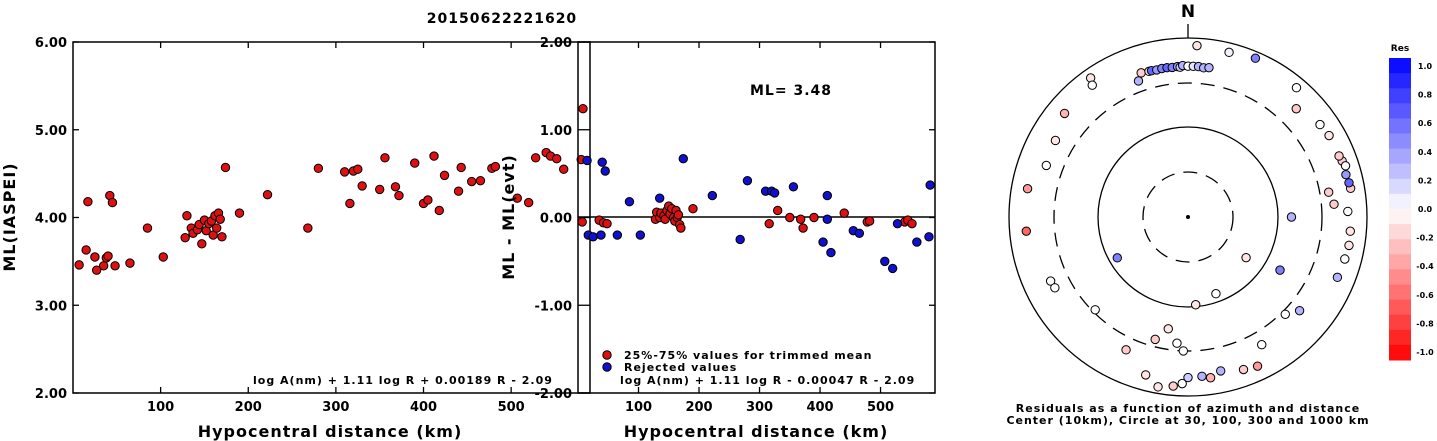 The width and height of the screenshot is (1437, 441). What do you see at coordinates (51, 306) in the screenshot?
I see `y-tick-label: 3.00` at bounding box center [51, 306].